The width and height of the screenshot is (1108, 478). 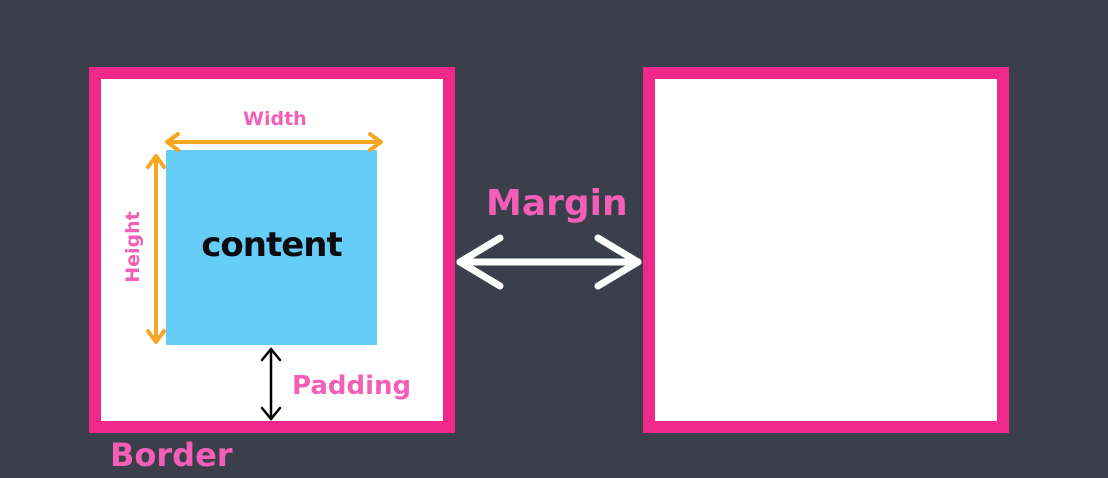 I want to click on content-area: content, so click(x=271, y=247).